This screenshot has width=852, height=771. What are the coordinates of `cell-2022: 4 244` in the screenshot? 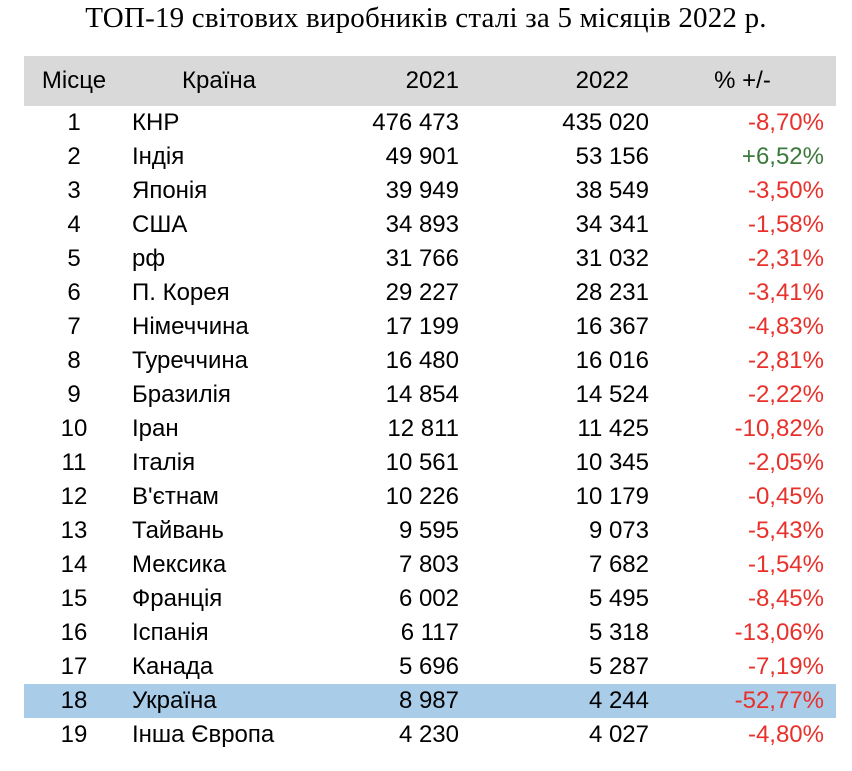 It's located at (618, 700).